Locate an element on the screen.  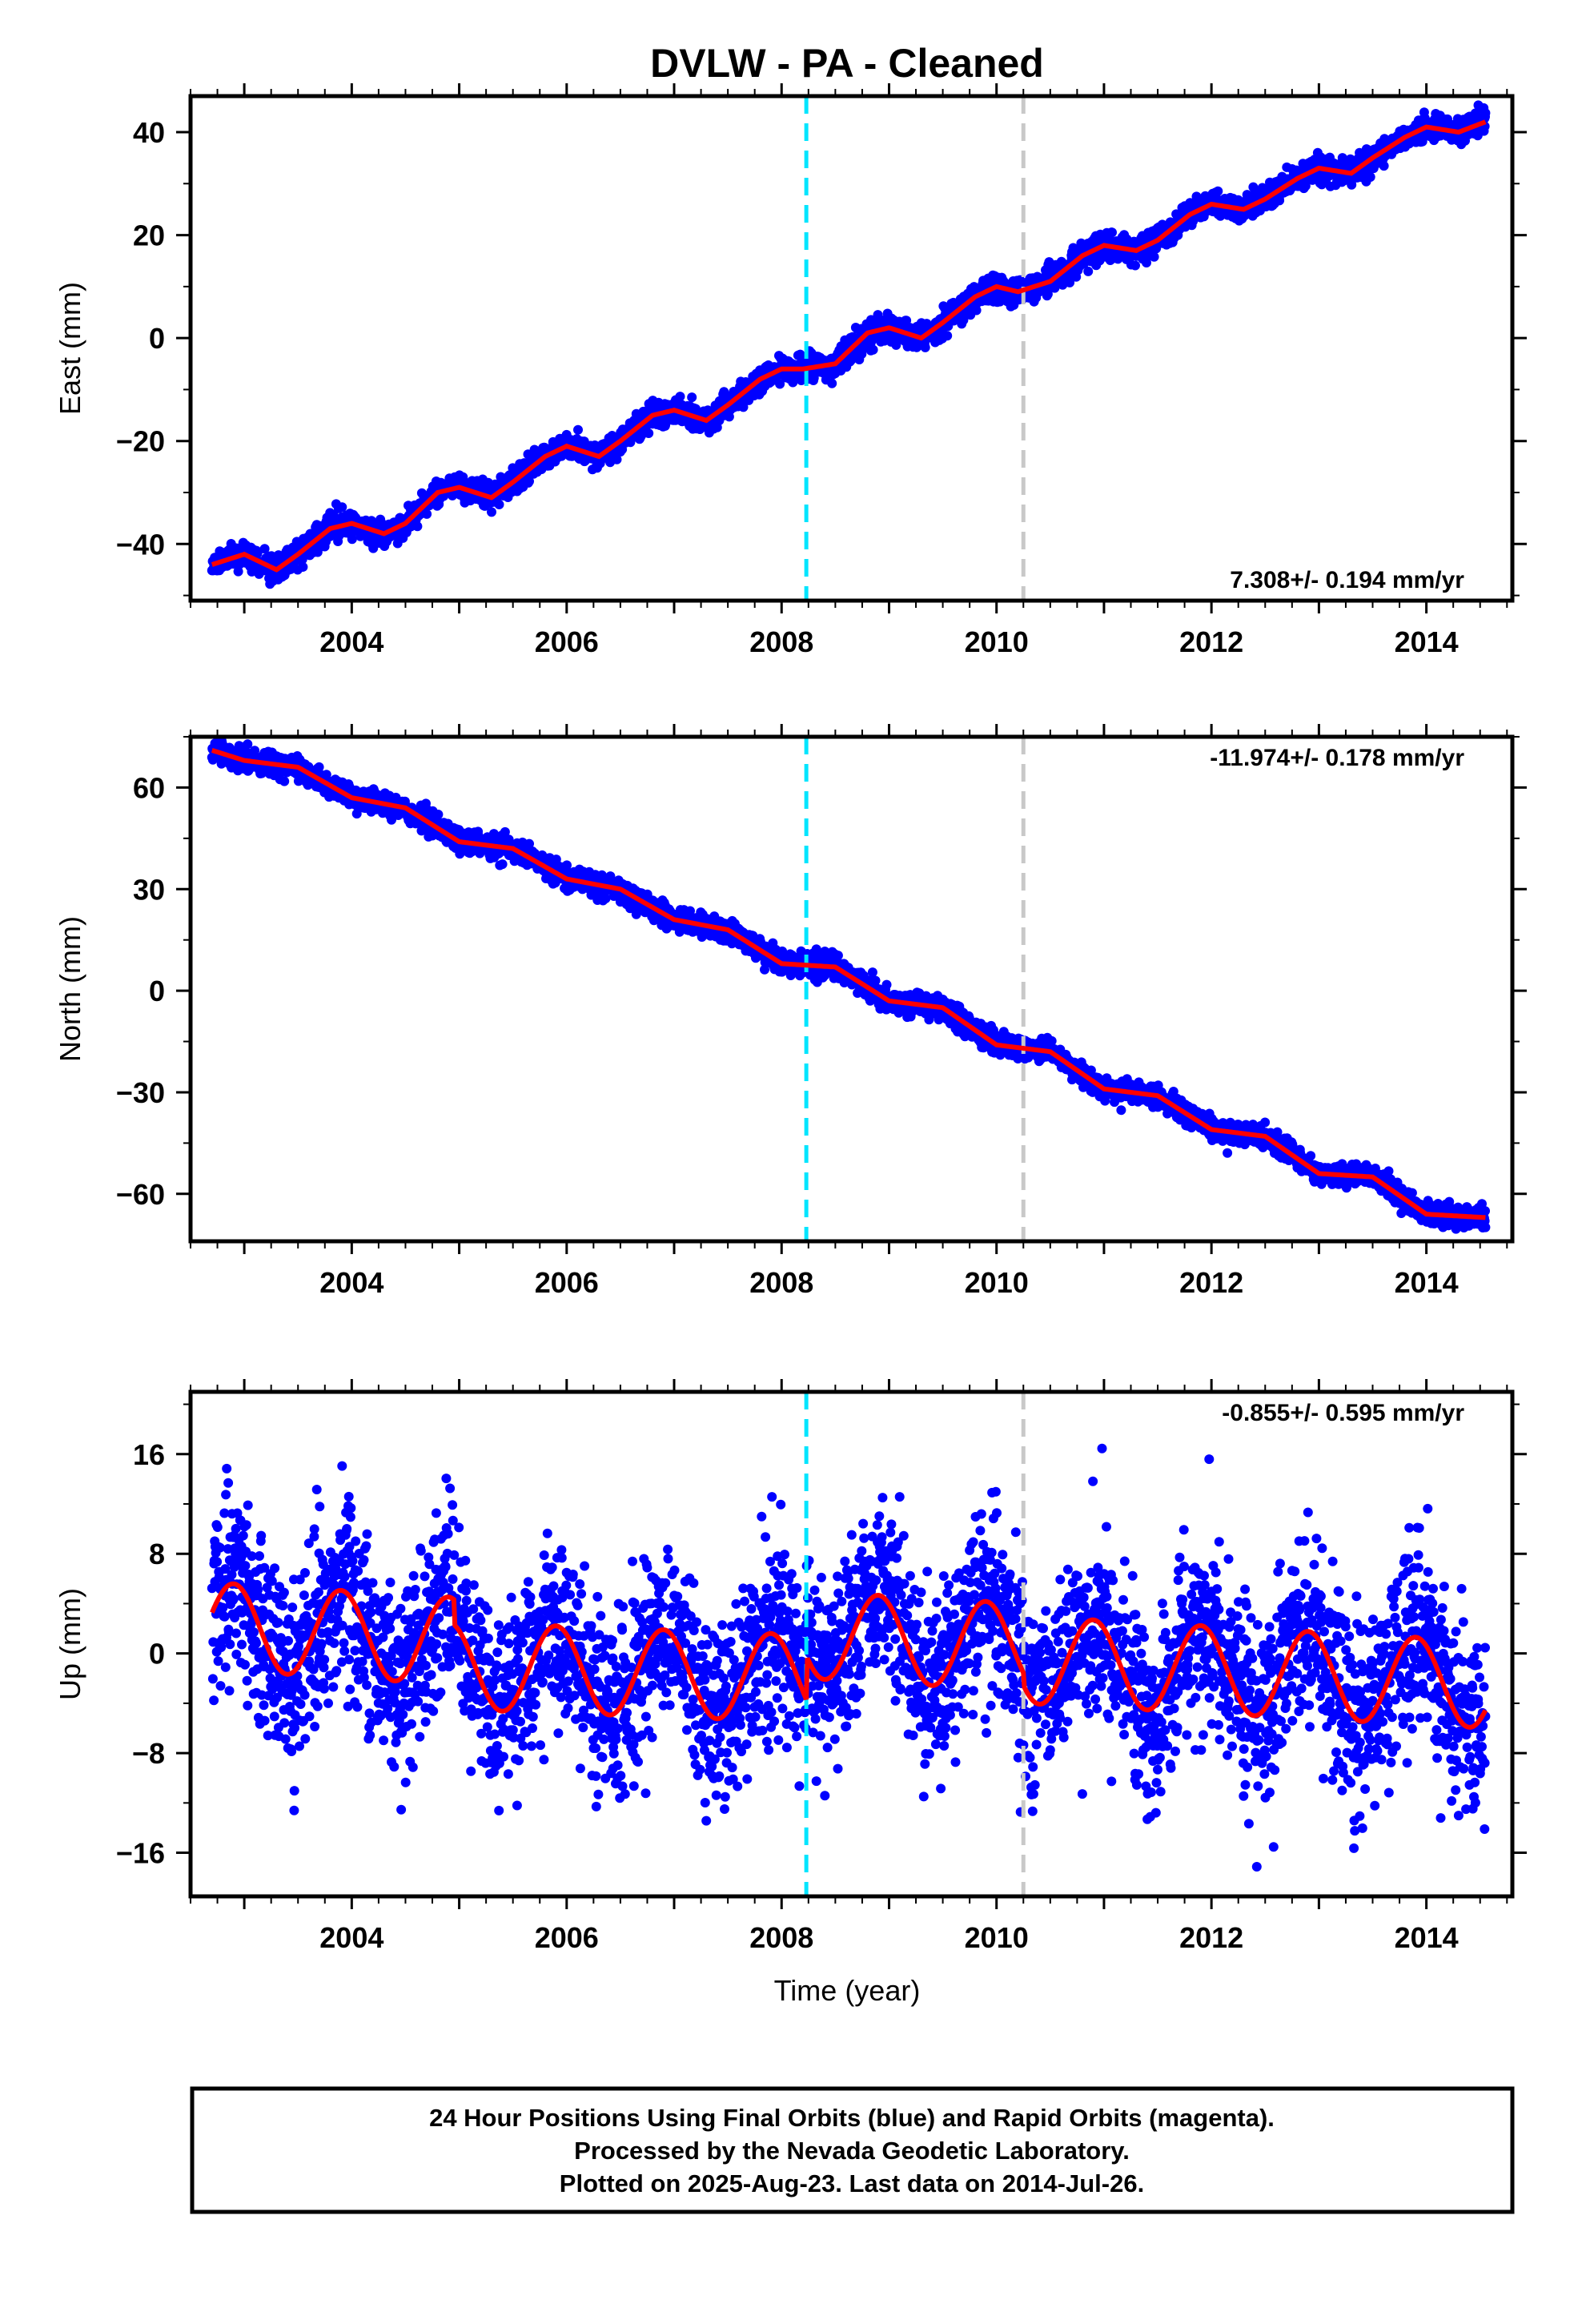
y-tick-label: 0 is located at coordinates (157, 338).